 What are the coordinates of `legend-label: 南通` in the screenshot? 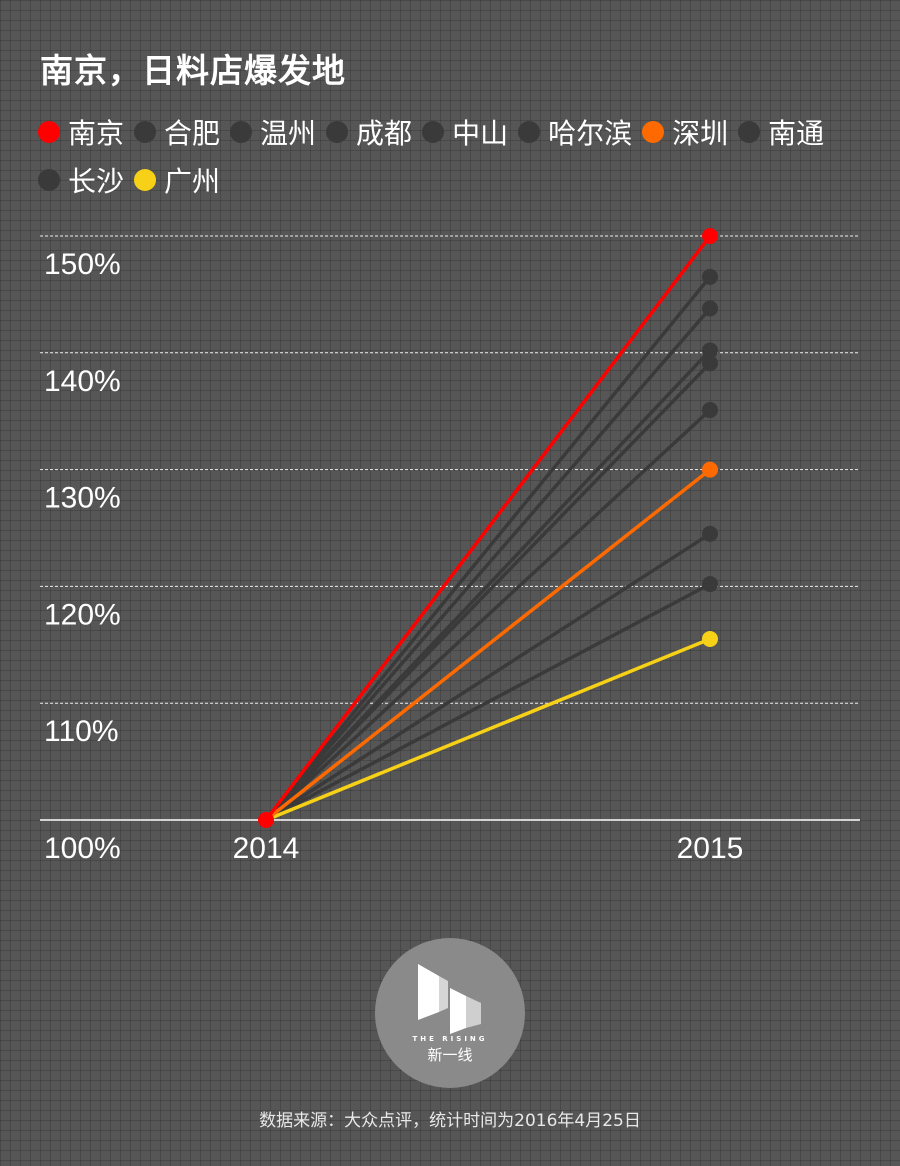 It's located at (796, 133).